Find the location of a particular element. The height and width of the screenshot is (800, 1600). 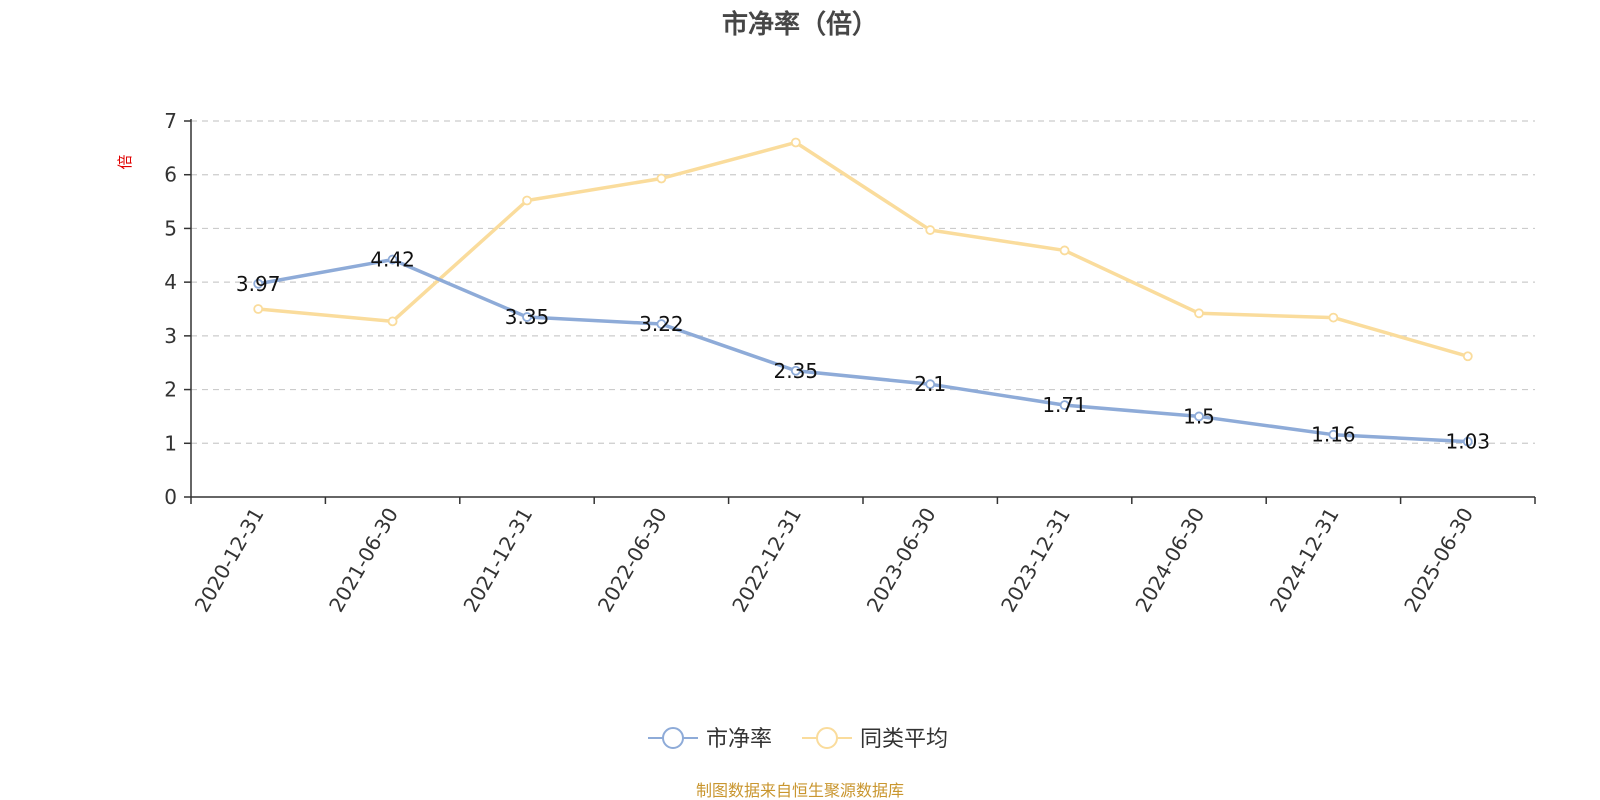

data-label: 2.1 is located at coordinates (930, 384).